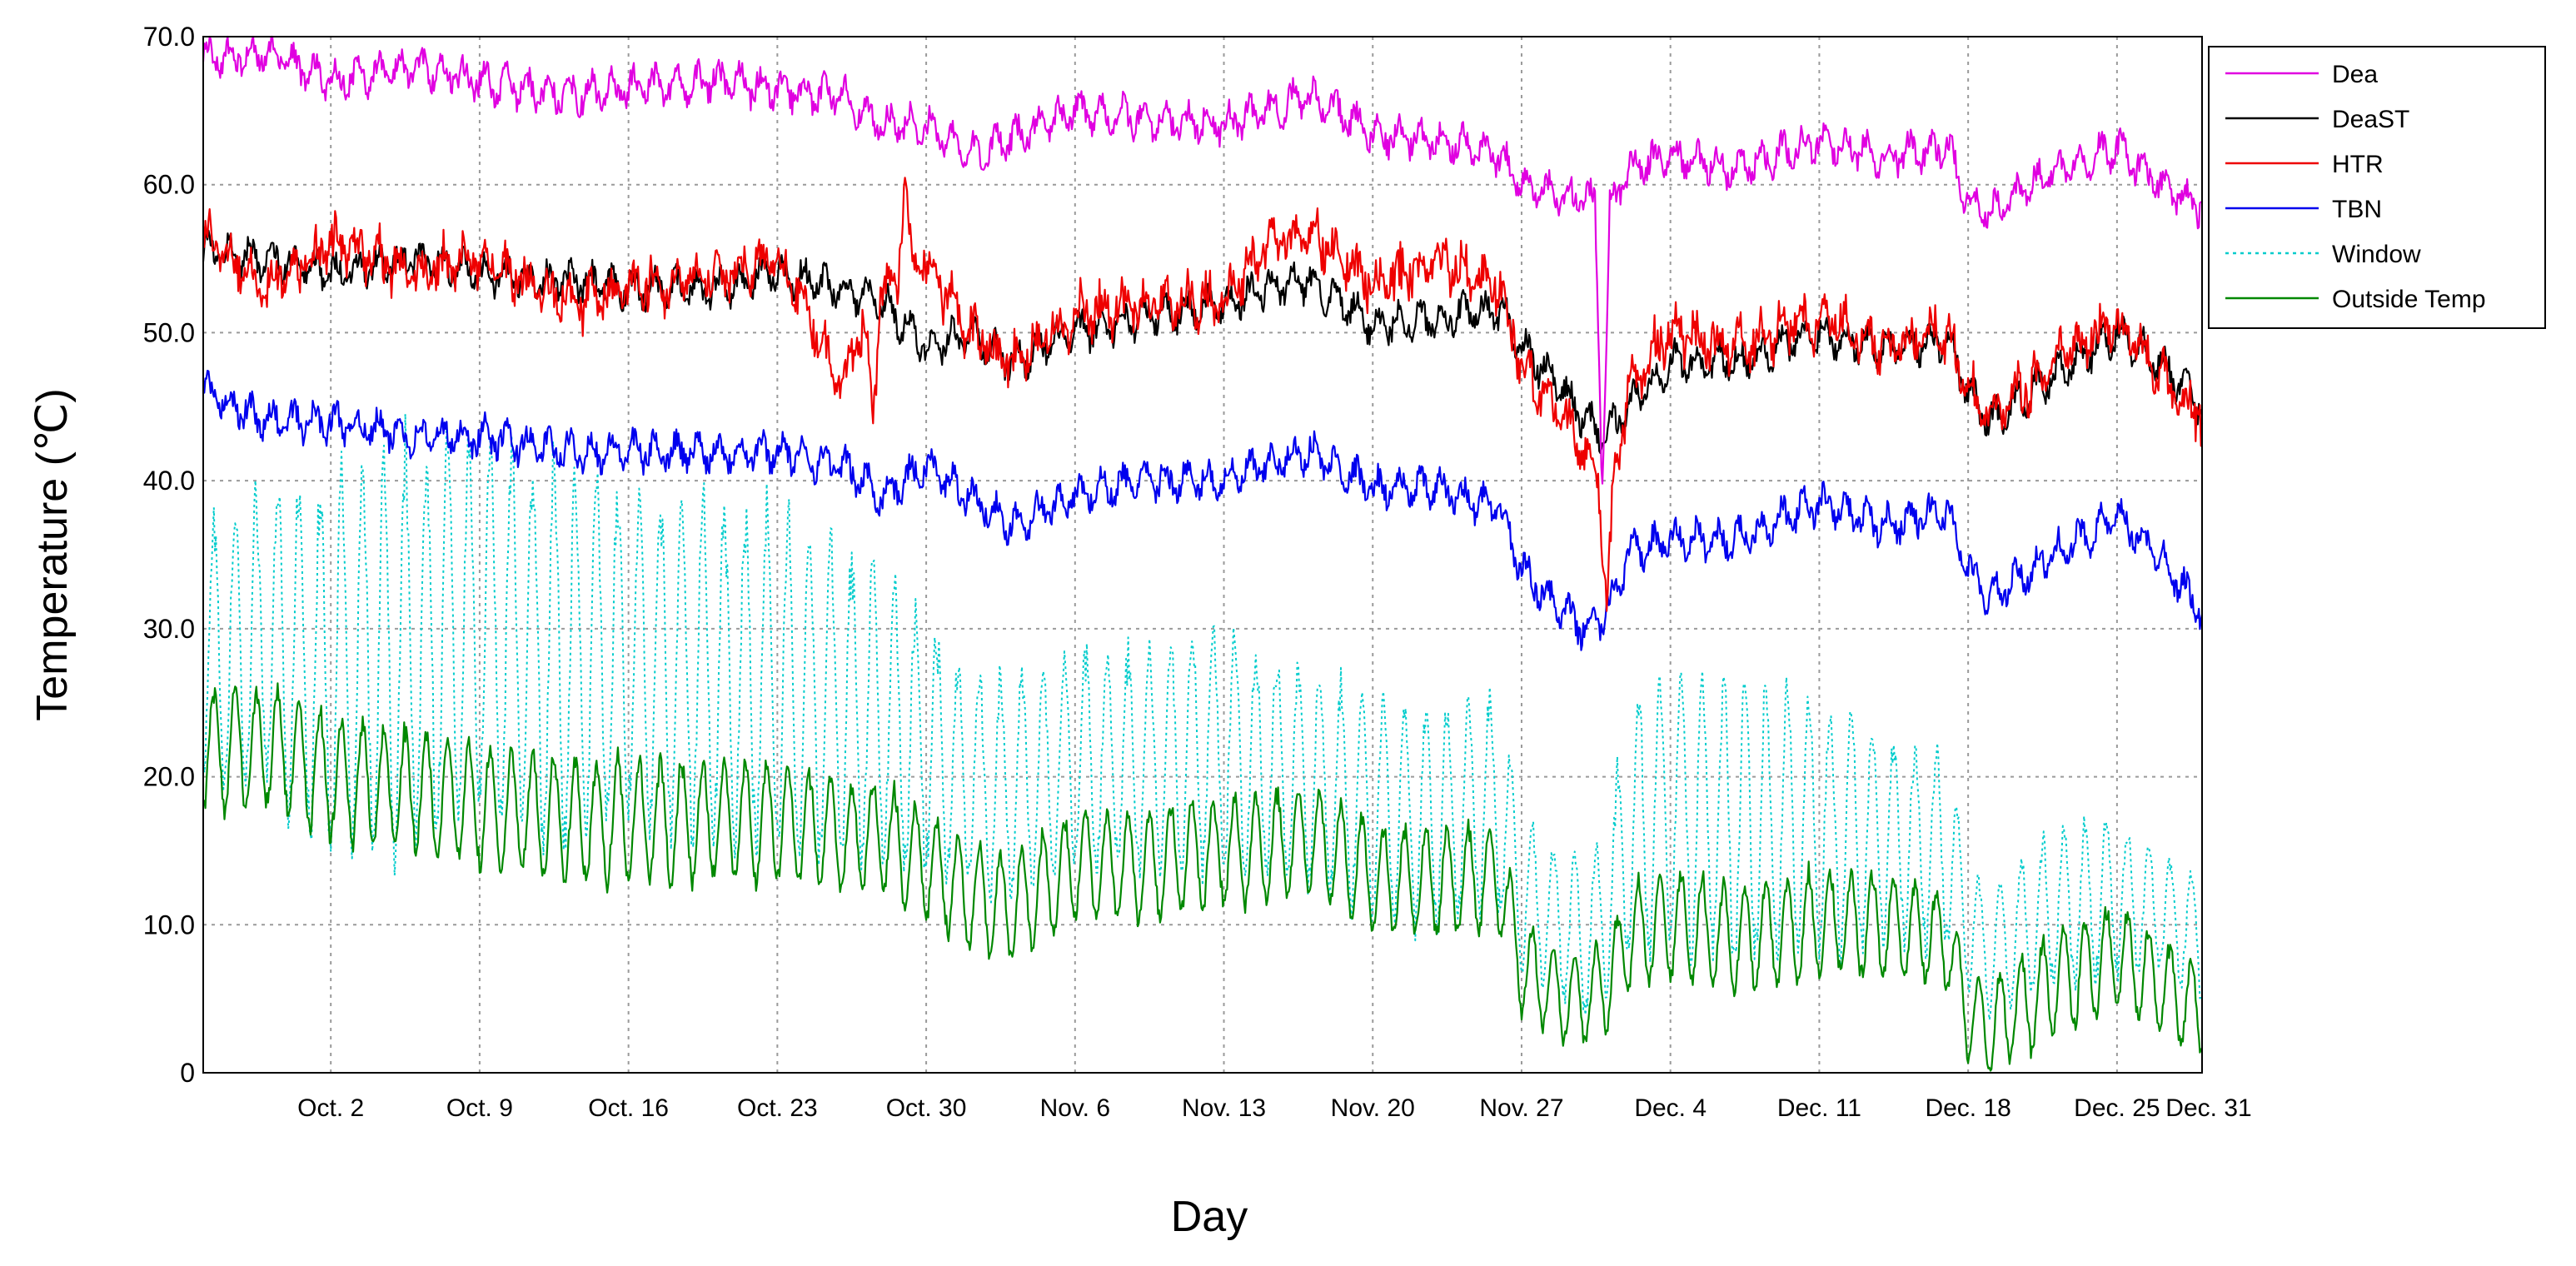 The height and width of the screenshot is (1266, 2576). I want to click on x-tick-label: Oct. 30, so click(926, 1108).